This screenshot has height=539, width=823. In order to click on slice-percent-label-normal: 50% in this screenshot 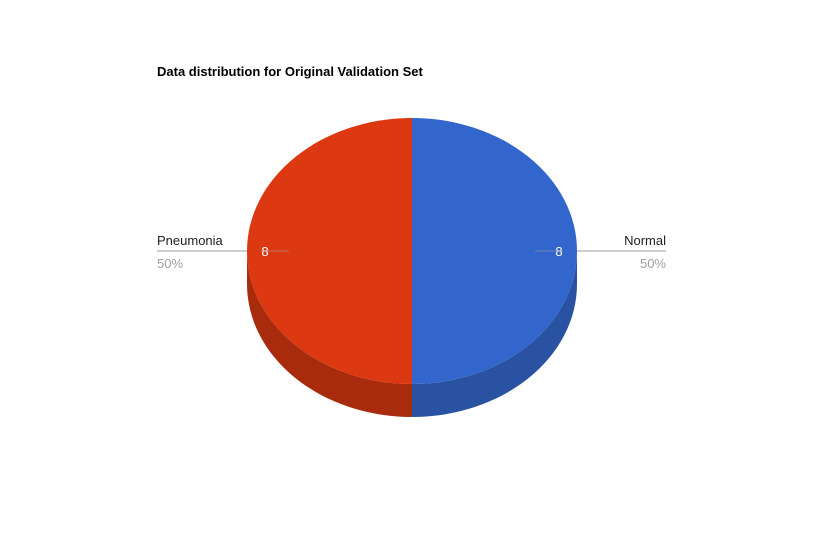, I will do `click(653, 263)`.